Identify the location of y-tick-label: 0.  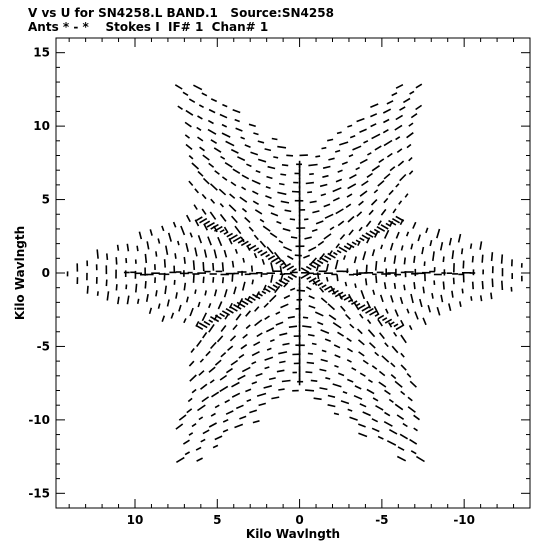
(46, 273).